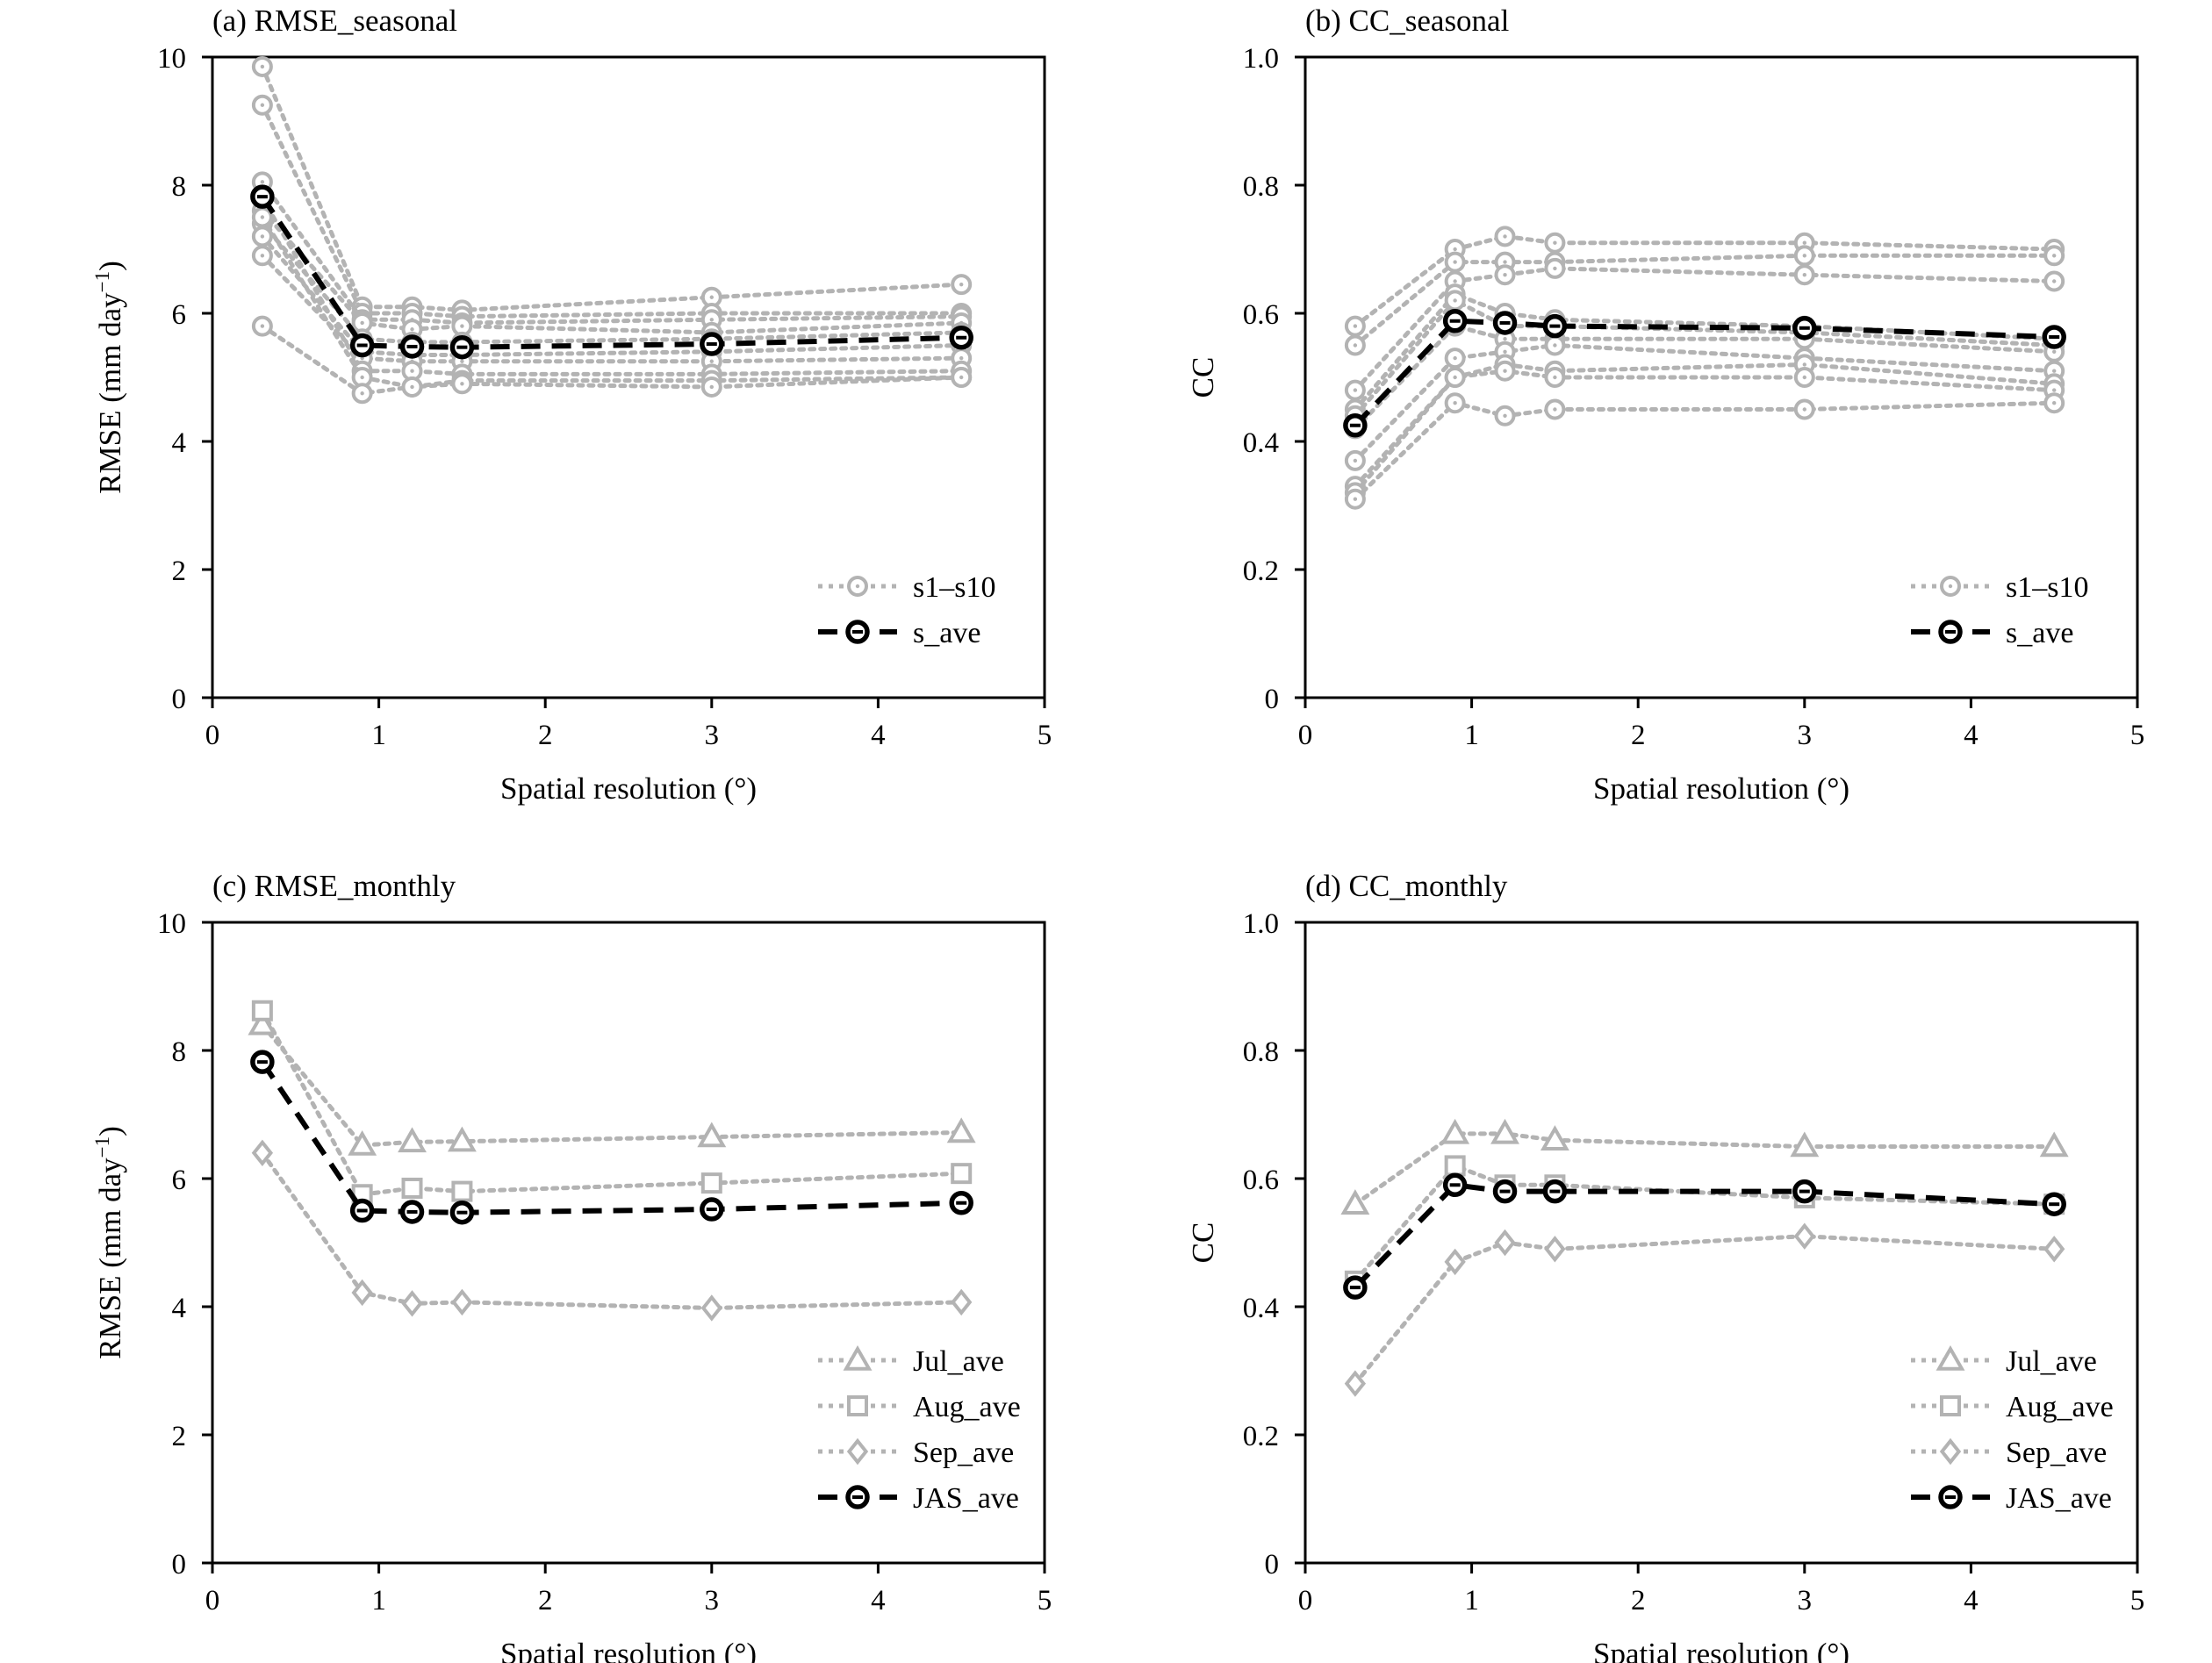 Image resolution: width=2212 pixels, height=1663 pixels. Describe the element at coordinates (2004, 1361) in the screenshot. I see `legend-entry: Jul_ave` at that location.